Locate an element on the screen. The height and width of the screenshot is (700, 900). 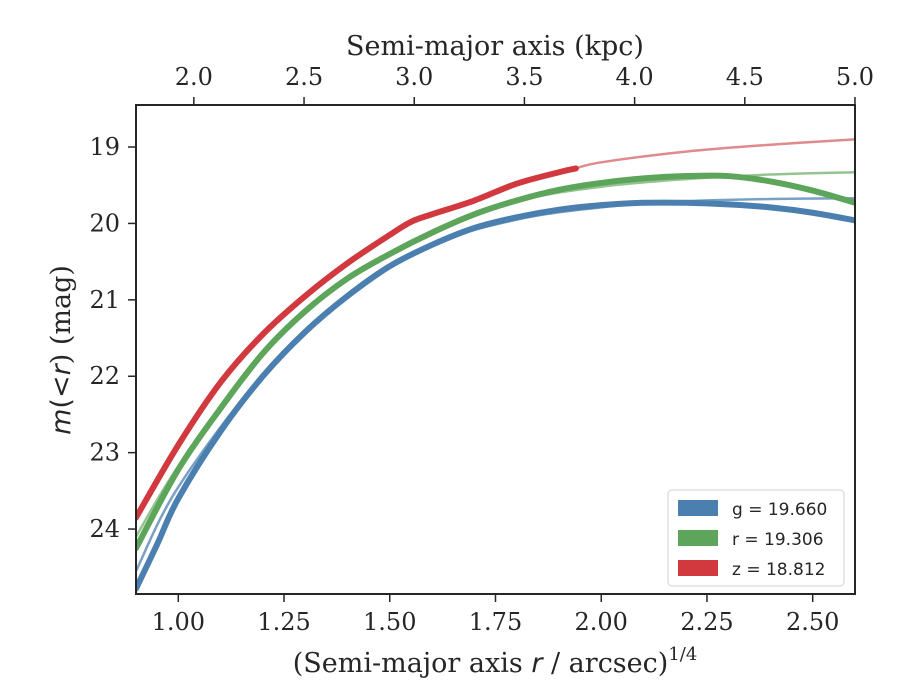
bottom-tick-label: 1.00 is located at coordinates (178, 622).